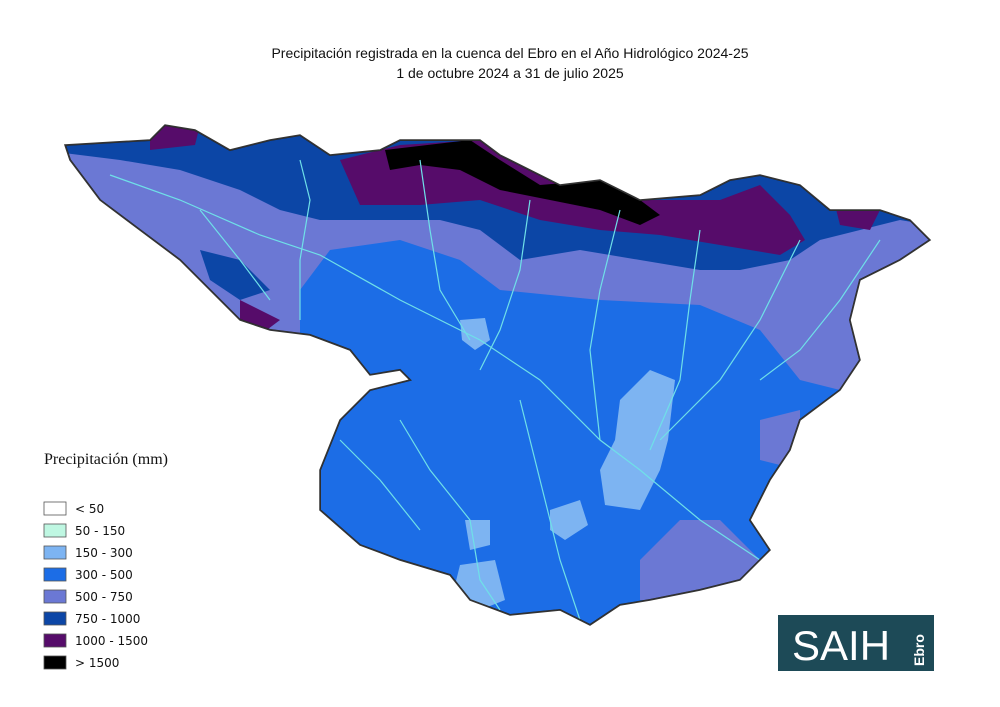 The height and width of the screenshot is (707, 1000). I want to click on logo-box, so click(856, 643).